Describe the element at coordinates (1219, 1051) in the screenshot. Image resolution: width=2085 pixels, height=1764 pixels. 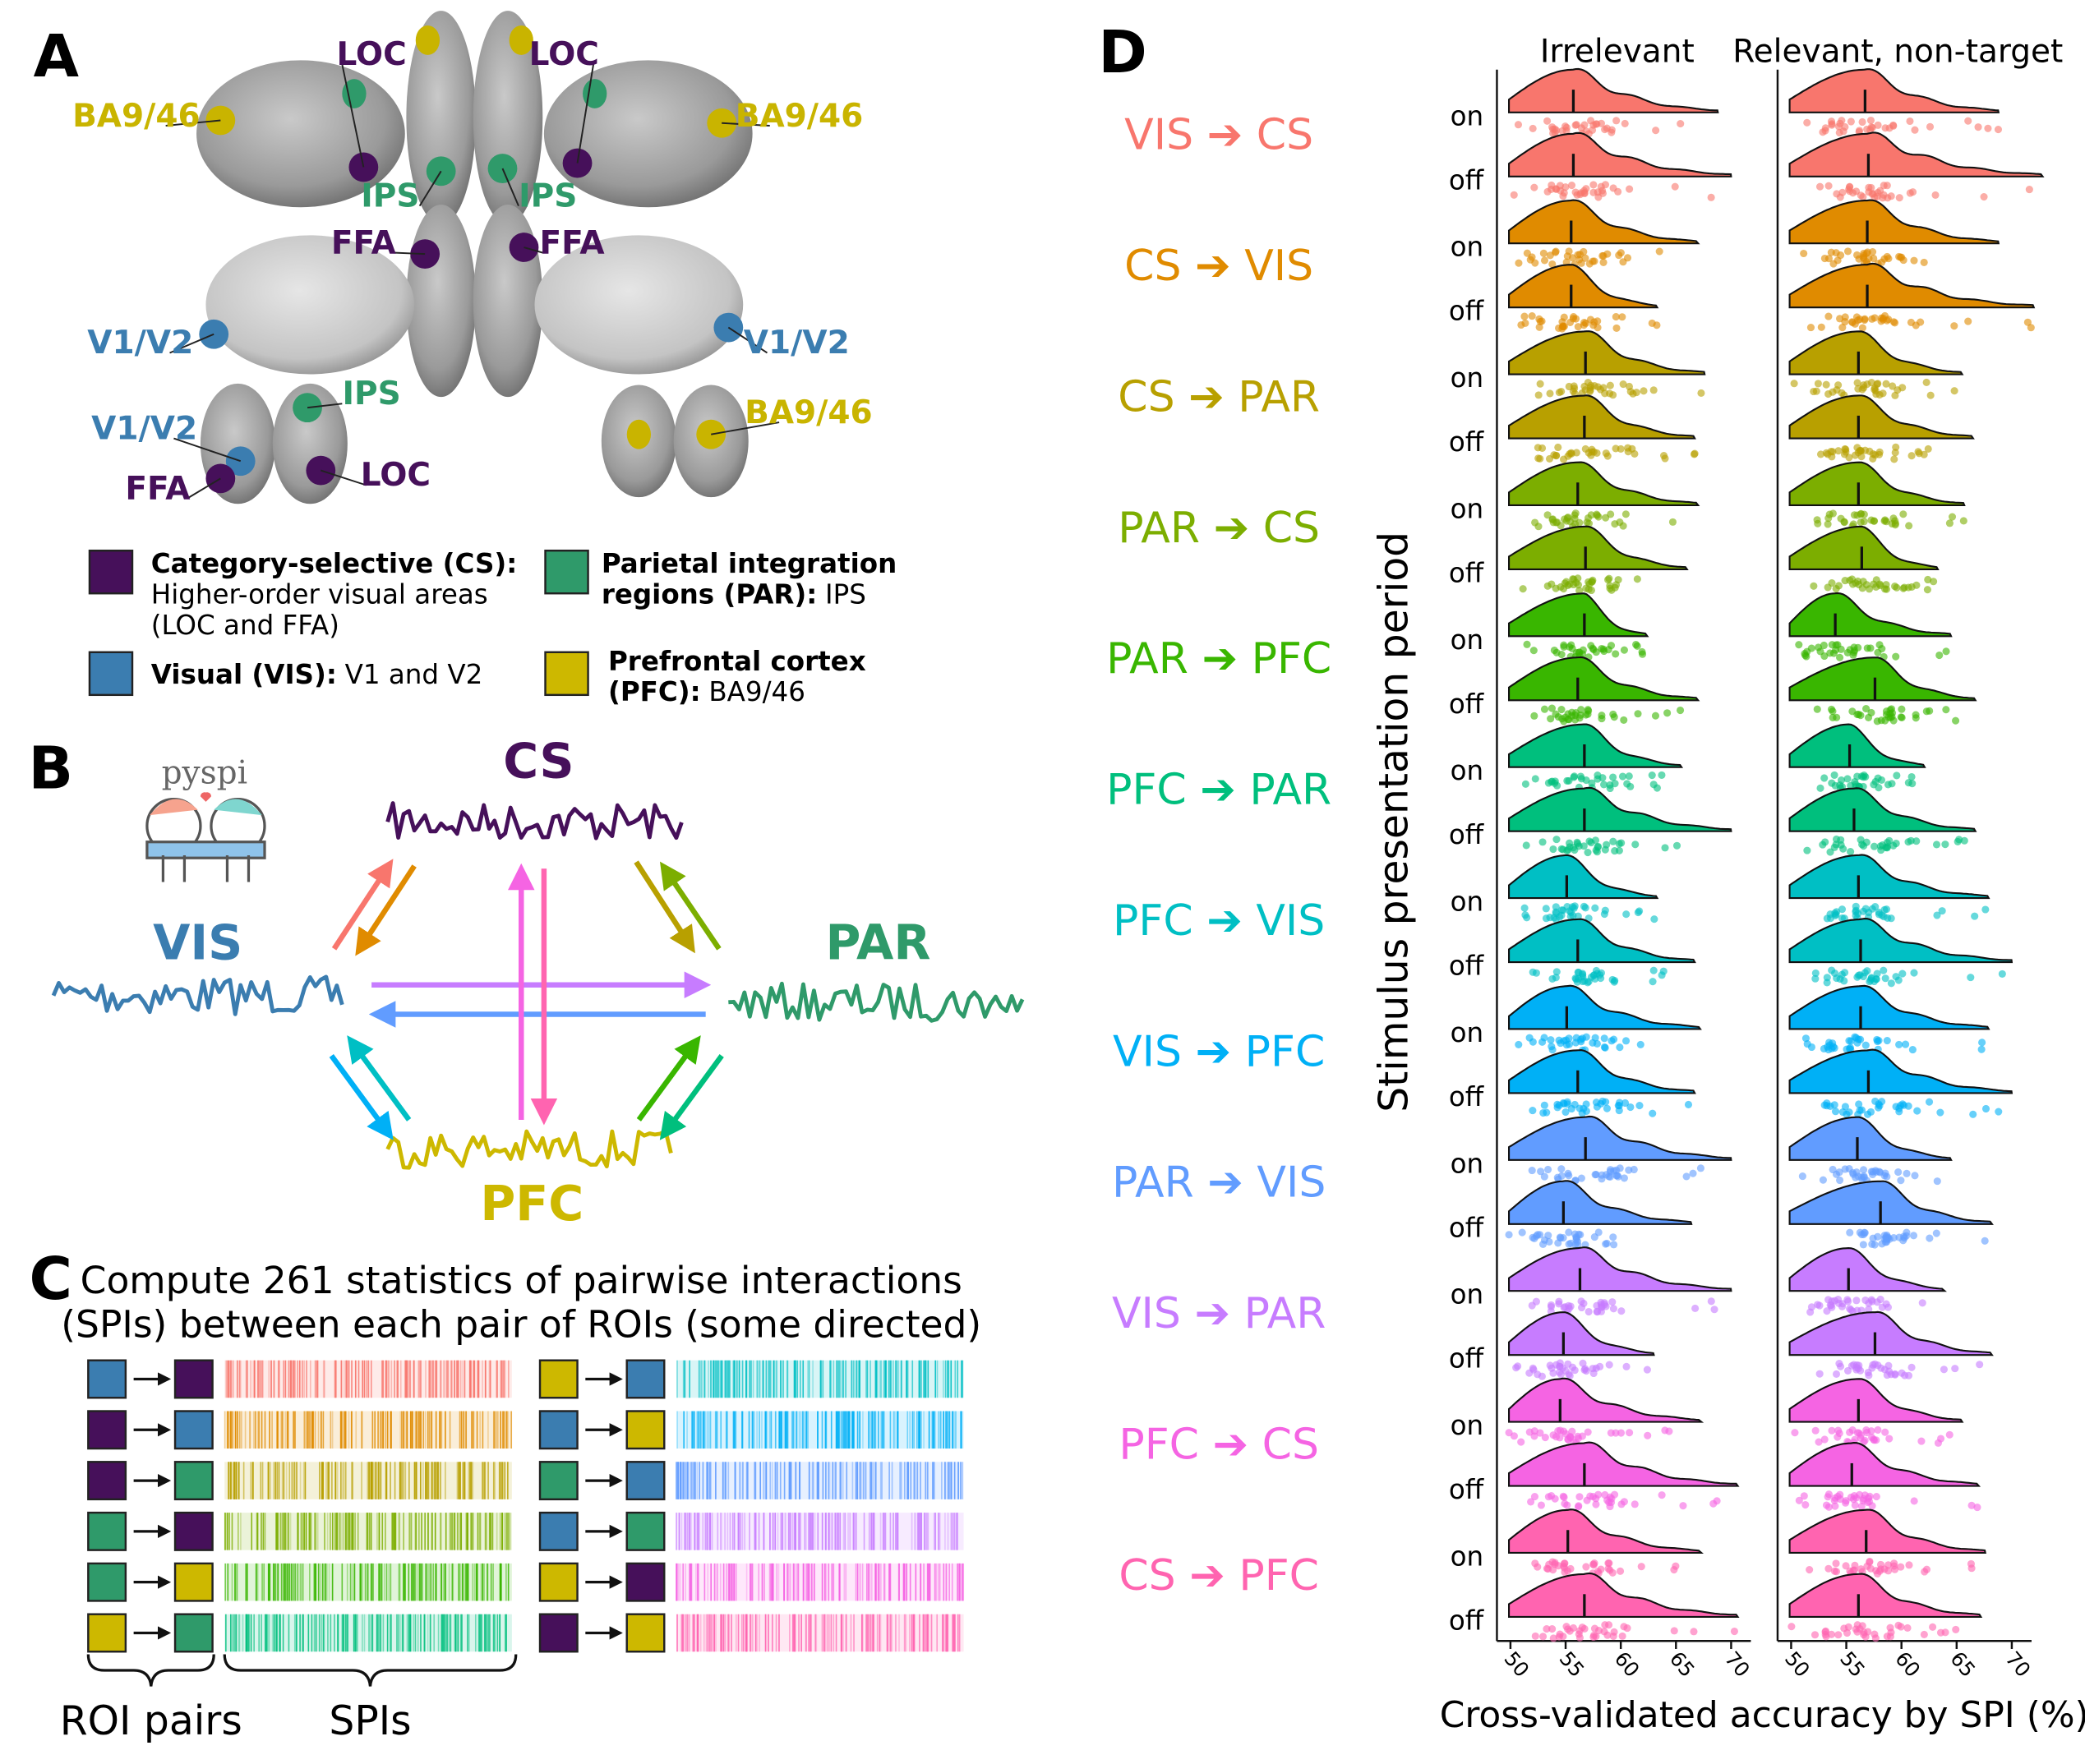
I see `row-label: VIS ➔ PFC` at that location.